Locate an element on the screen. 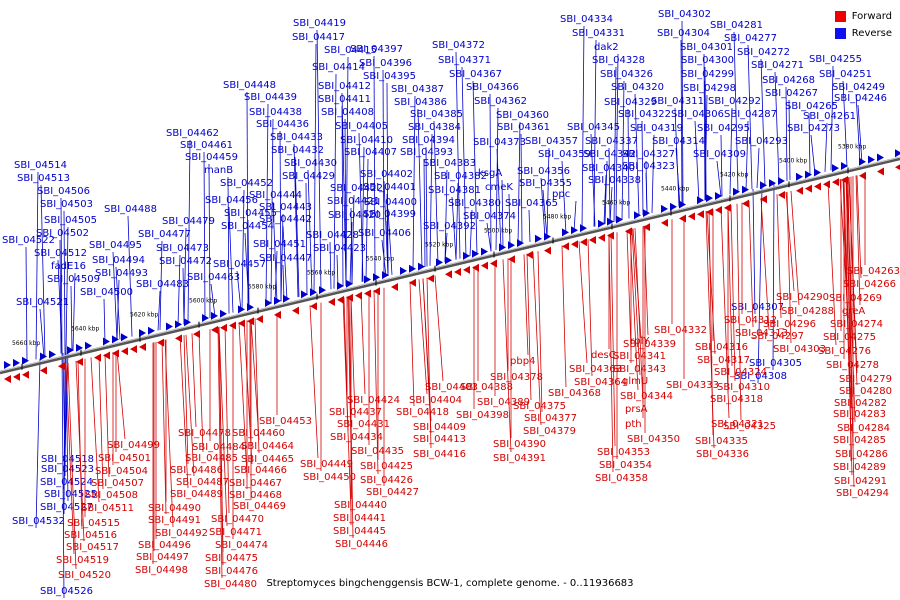 This screenshot has width=900, height=600. reverse-gene-label: SBI_04323 is located at coordinates (648, 166).